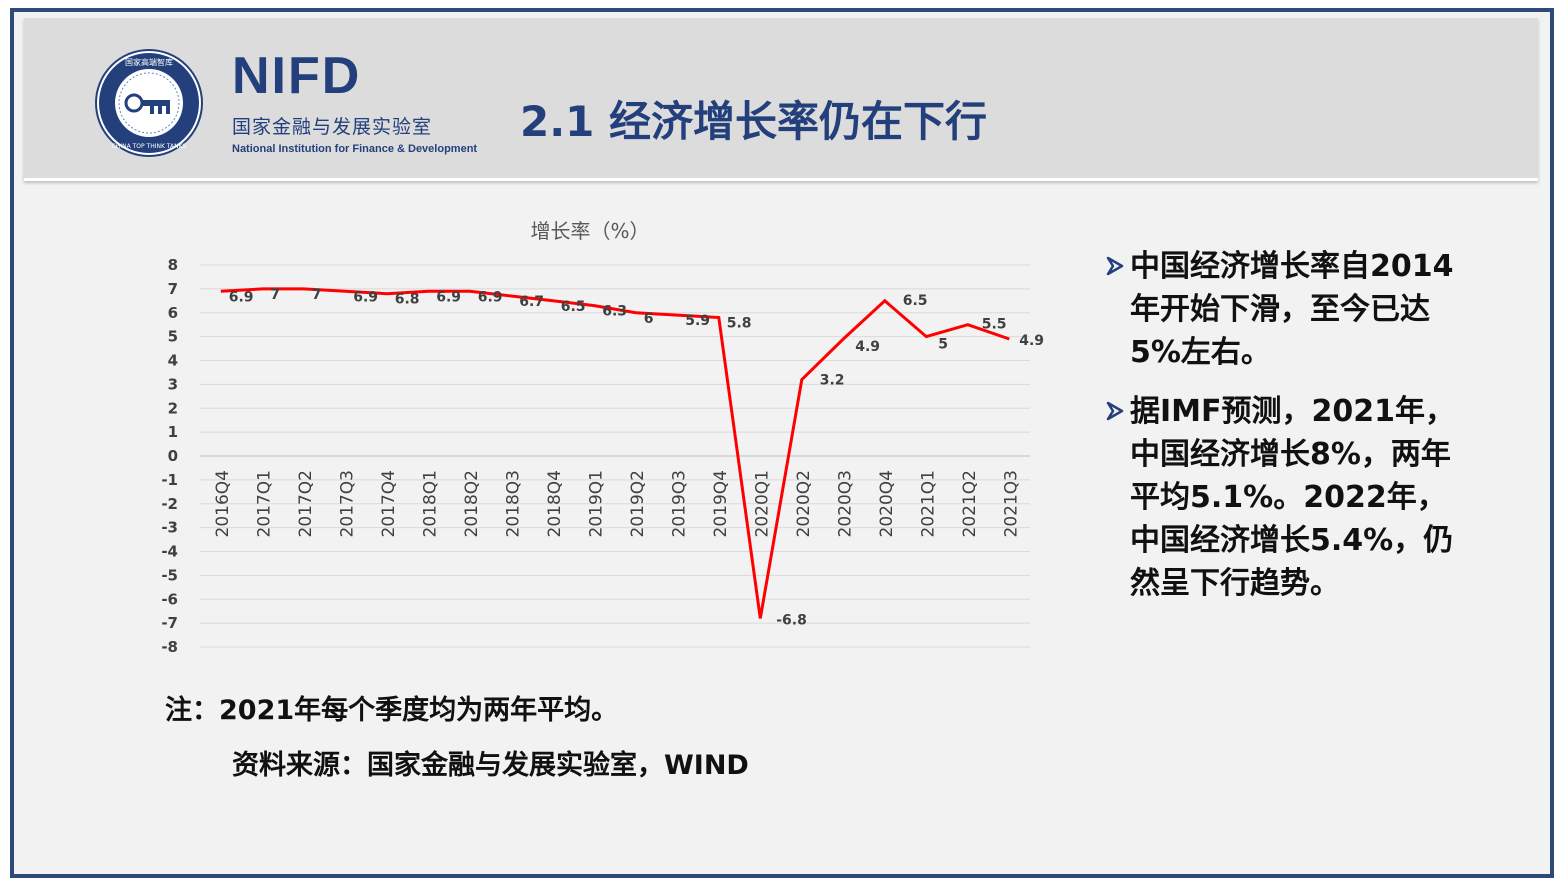 The image size is (1560, 884). I want to click on y-tick-label: 3, so click(173, 384).